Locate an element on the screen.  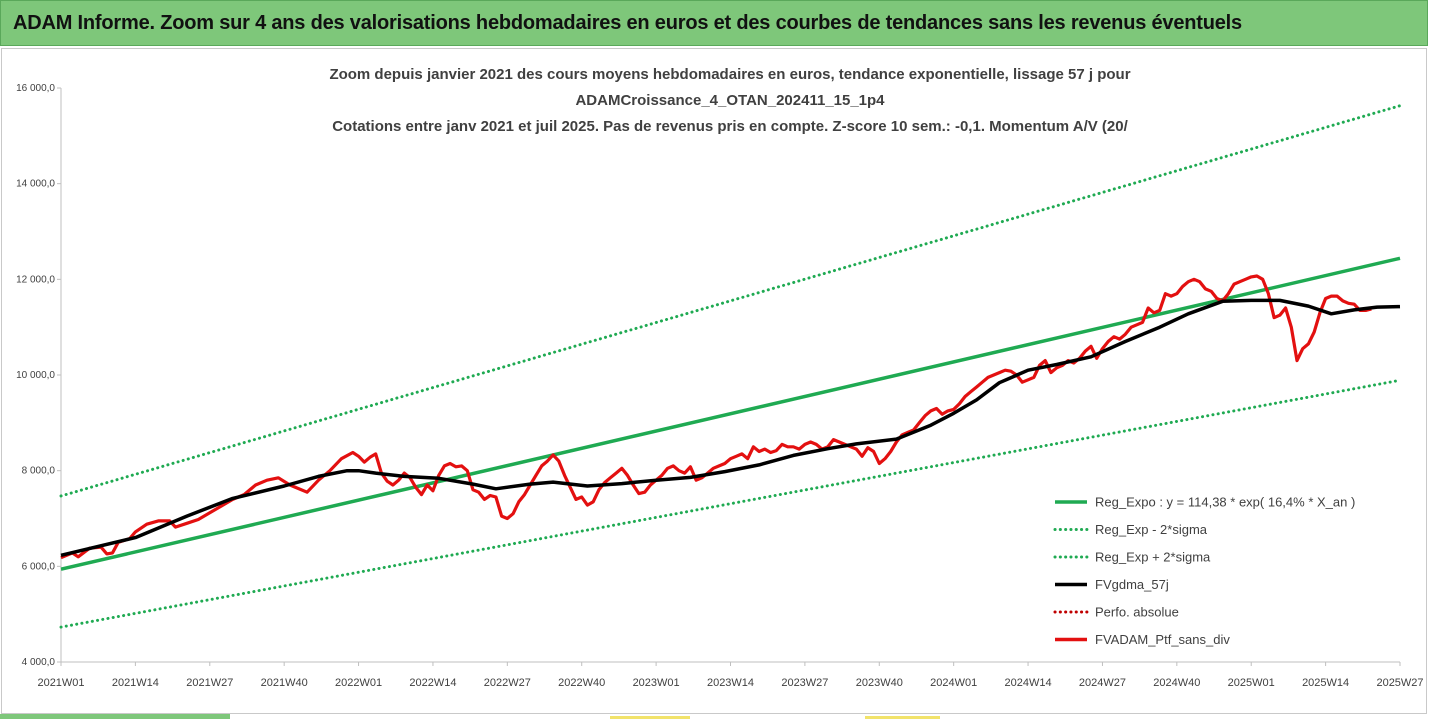
x-tick-label: 2024W01 is located at coordinates (953, 683).